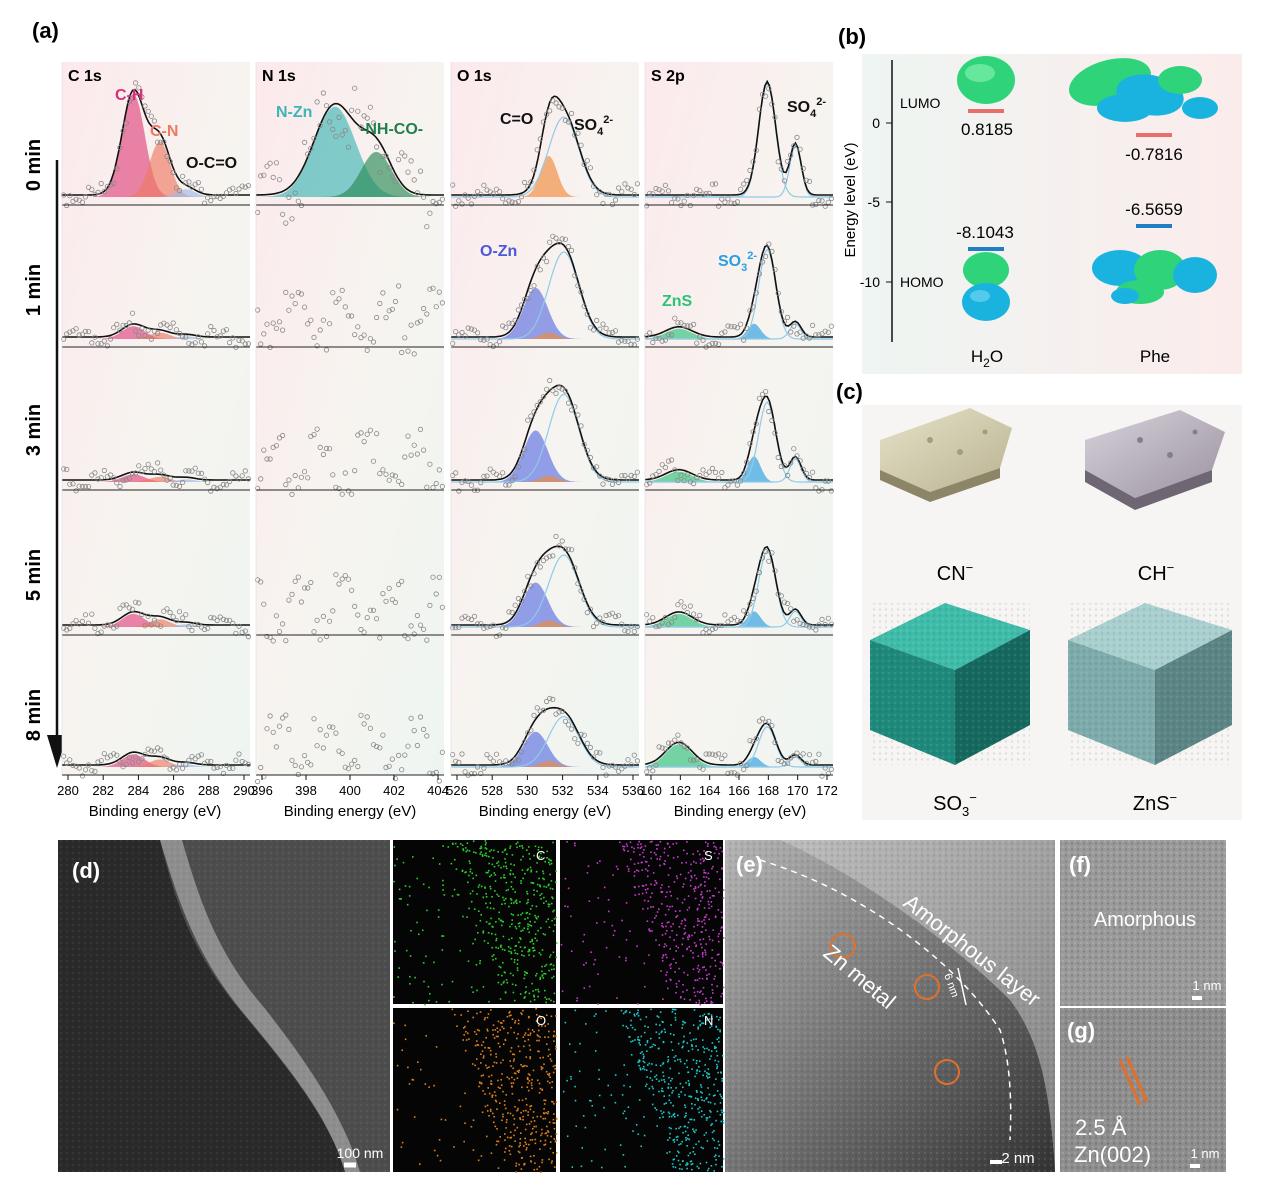 The height and width of the screenshot is (1195, 1270). Describe the element at coordinates (1080, 864) in the screenshot. I see `panel-tag-f: (f)` at that location.